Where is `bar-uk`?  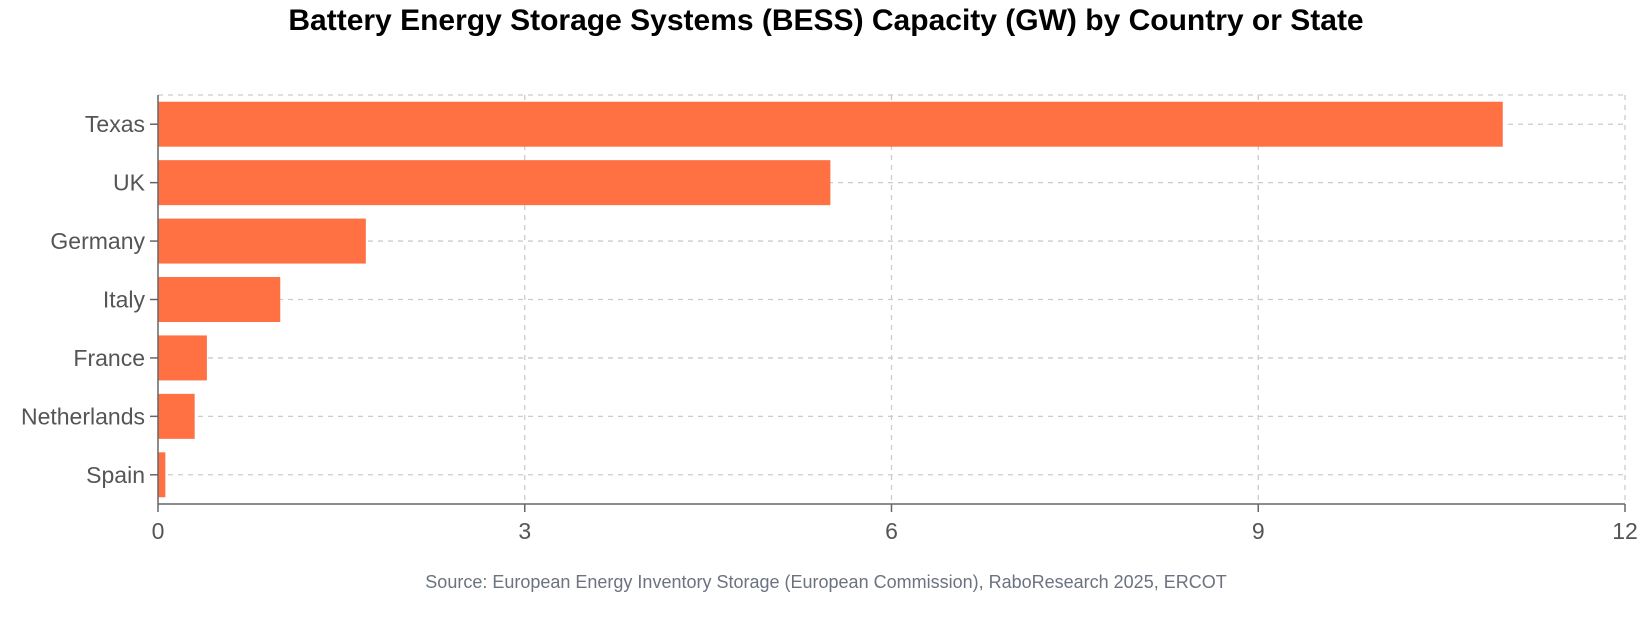
bar-uk is located at coordinates (494, 183).